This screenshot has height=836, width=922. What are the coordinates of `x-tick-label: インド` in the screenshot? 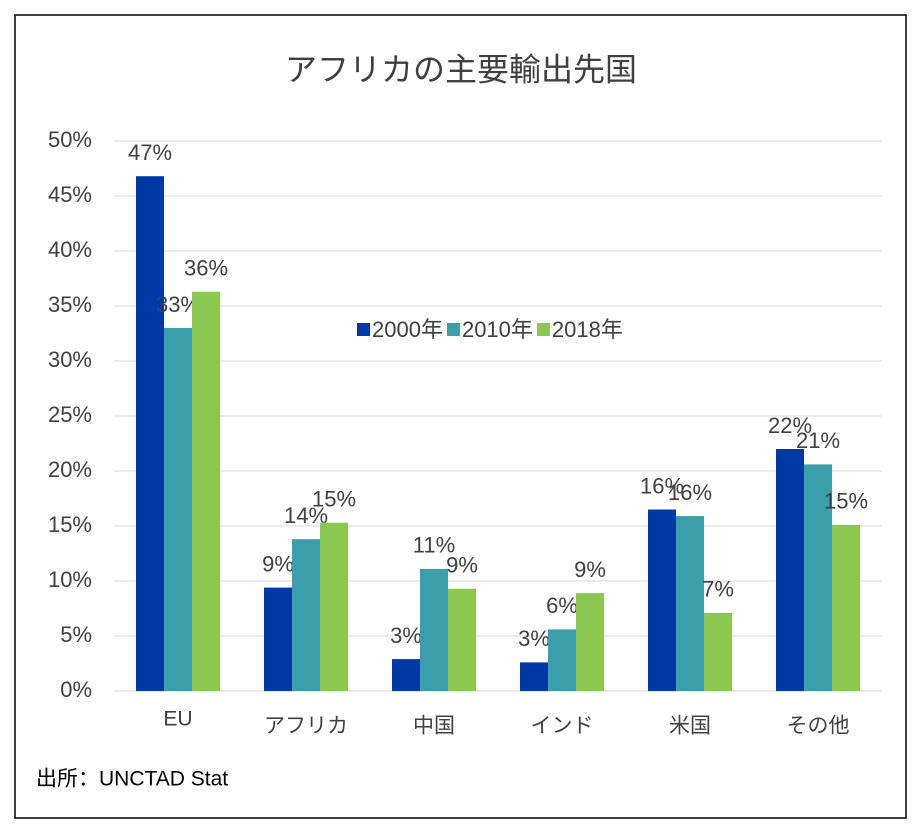 It's located at (562, 726).